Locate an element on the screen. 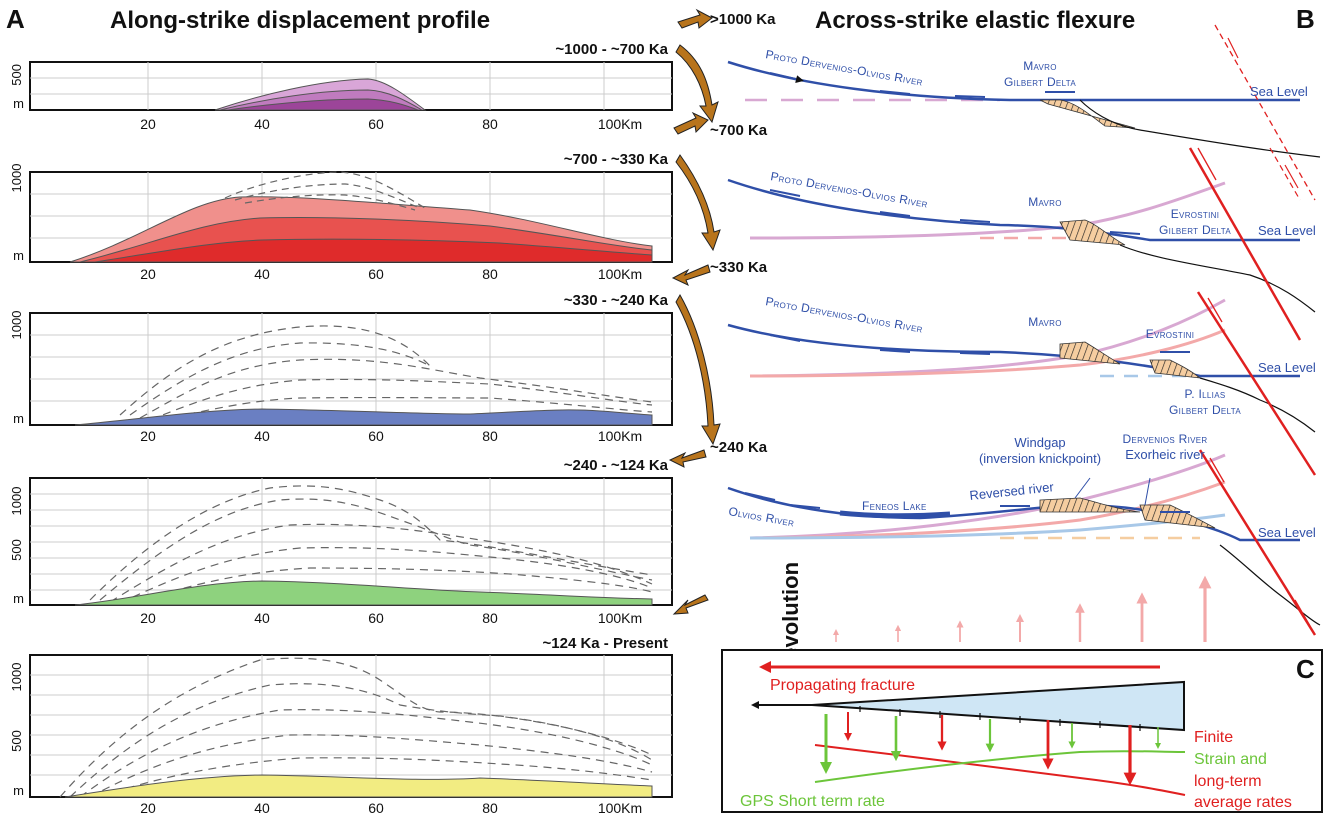  stage-2-xtick-100: 100Km is located at coordinates (620, 274).